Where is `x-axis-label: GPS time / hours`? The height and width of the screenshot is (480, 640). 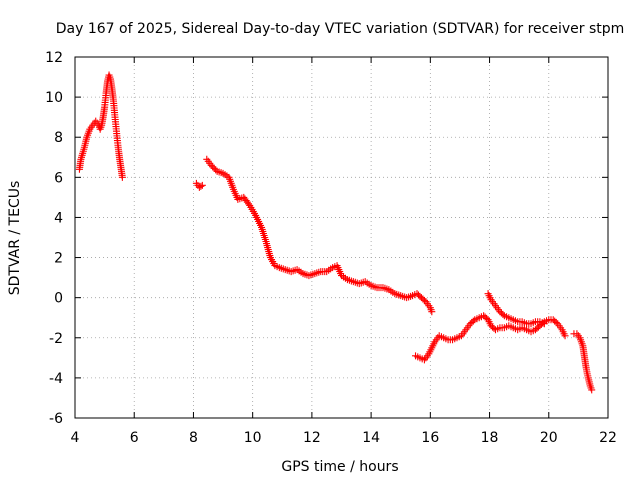
x-axis-label: GPS time / hours is located at coordinates (339, 467).